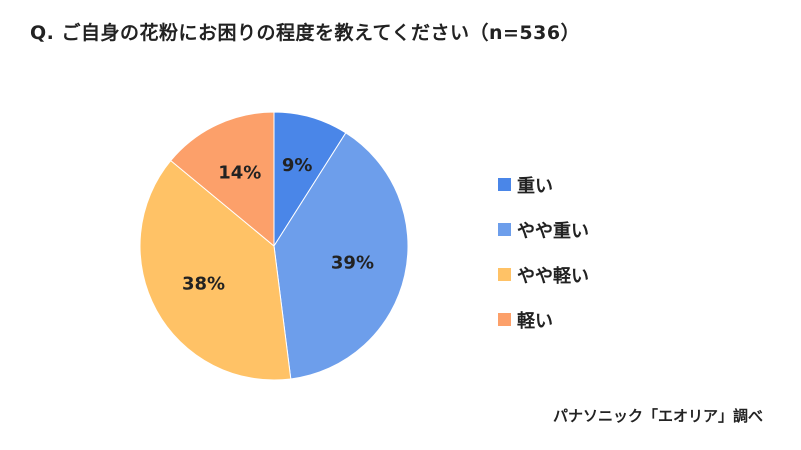 The height and width of the screenshot is (450, 801). What do you see at coordinates (504, 274) in the screenshot?
I see `legend-swatch-somewhat-light` at bounding box center [504, 274].